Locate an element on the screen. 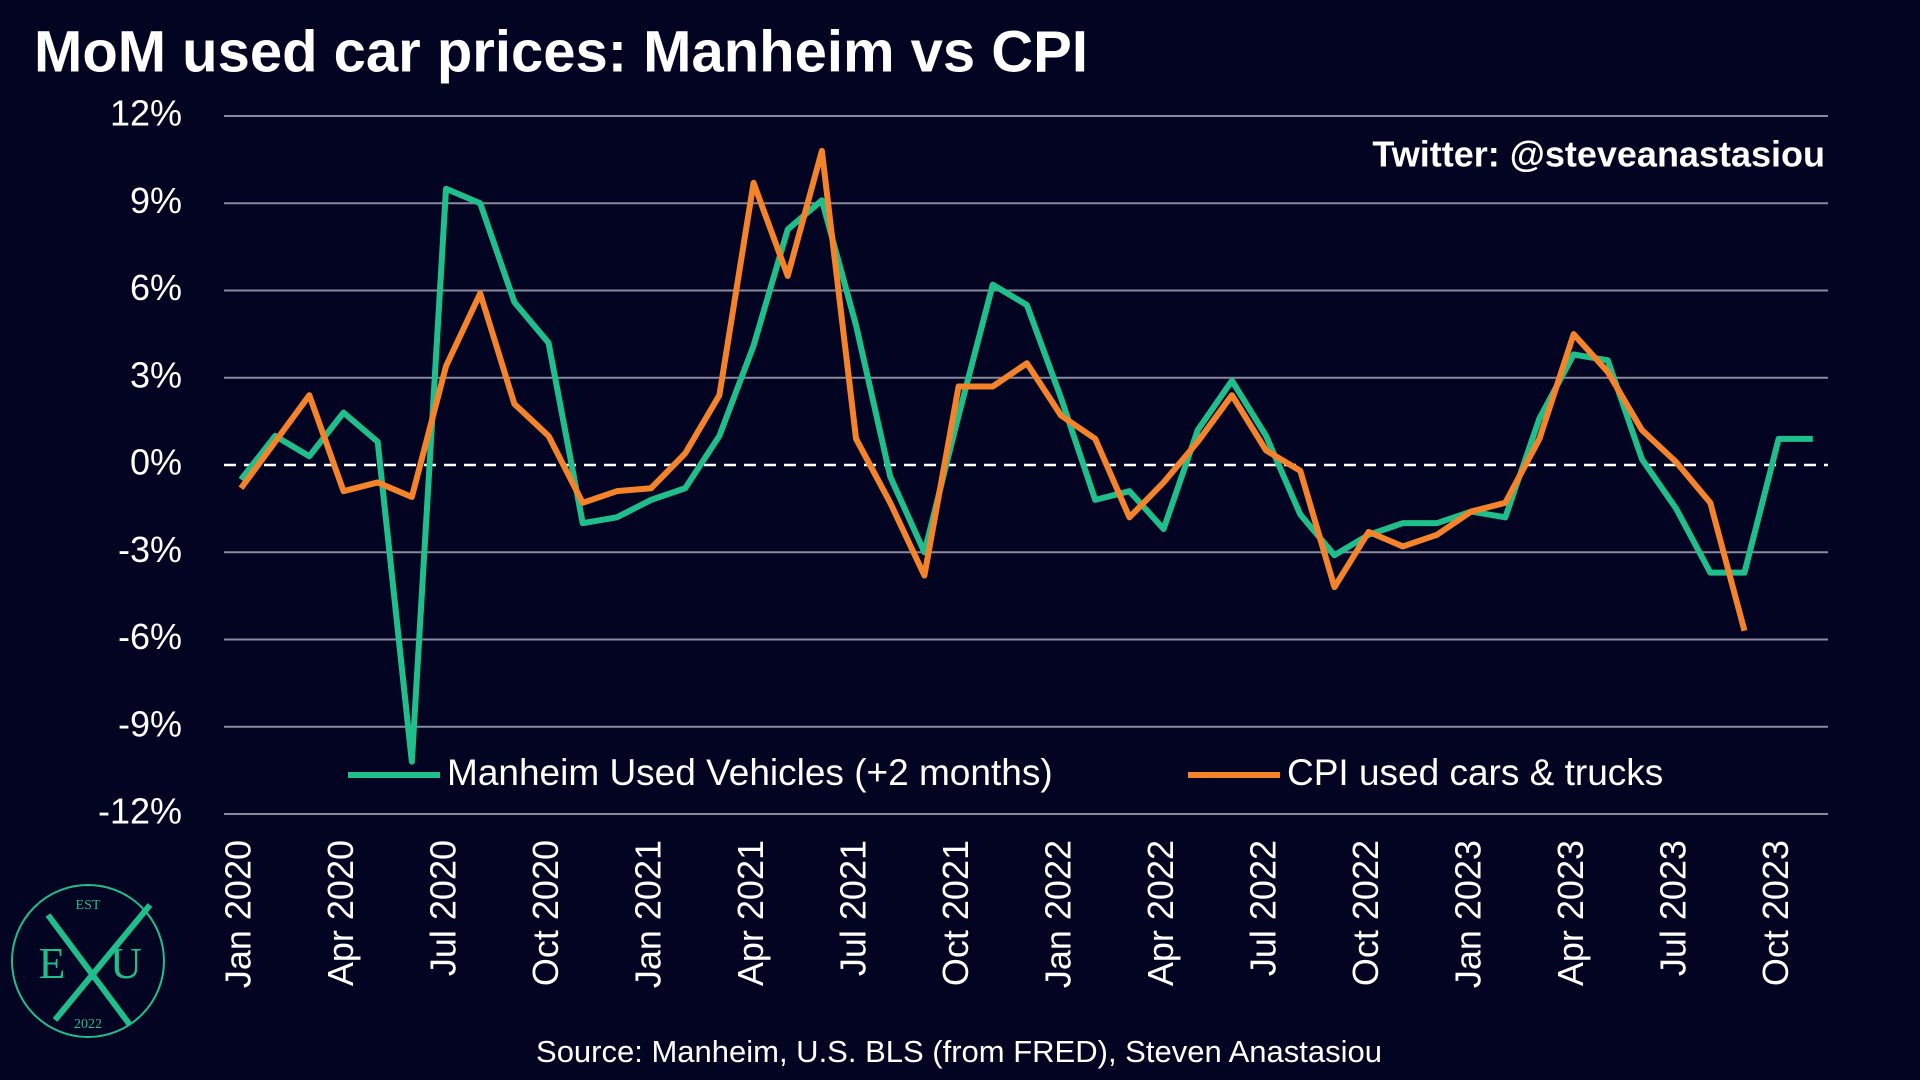 The height and width of the screenshot is (1080, 1920). x-tick-label: Oct 2022 is located at coordinates (1365, 913).